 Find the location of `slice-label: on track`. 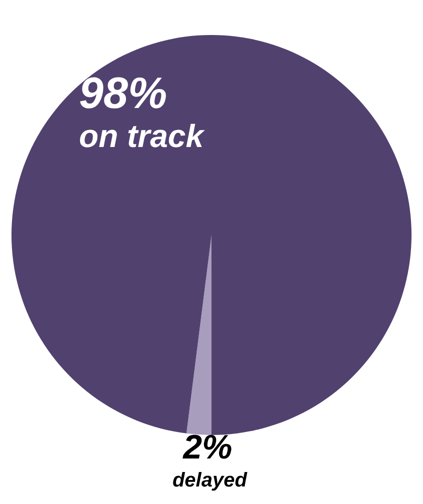

slice-label: on track is located at coordinates (142, 136).